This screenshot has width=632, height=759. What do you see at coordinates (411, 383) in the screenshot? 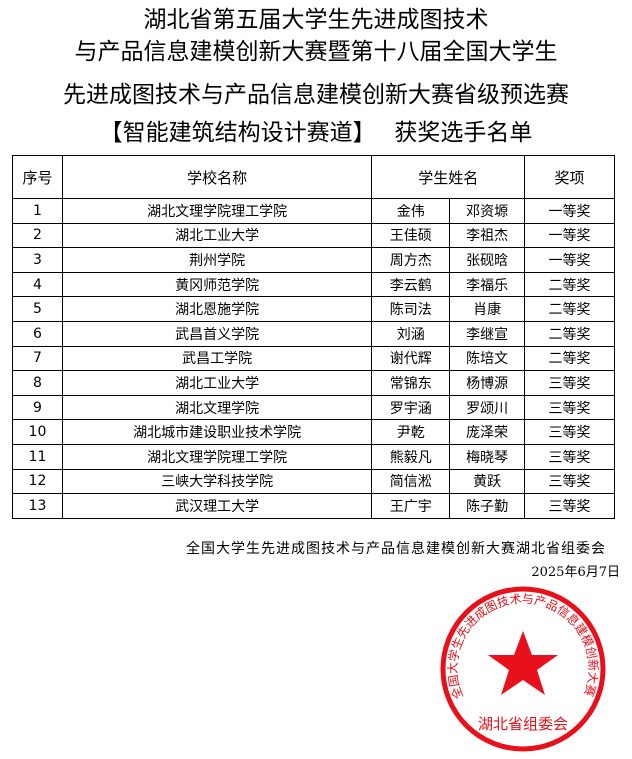
I see `cell-student-1: 常锦东` at bounding box center [411, 383].